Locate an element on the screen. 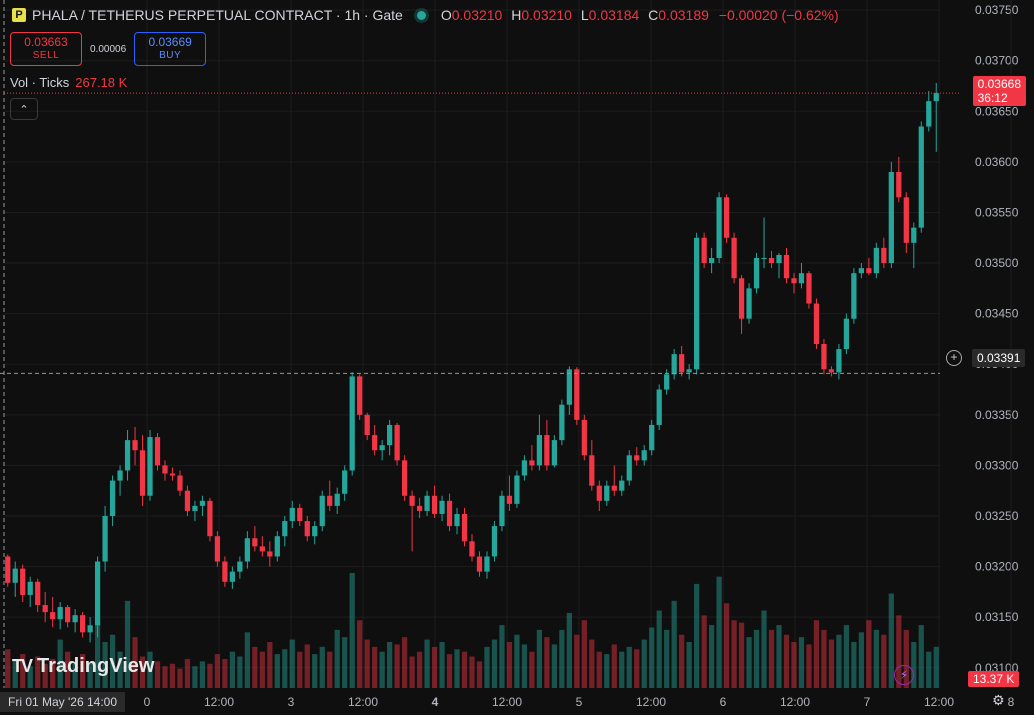 The image size is (1034, 715). sell-price: 0.03663 is located at coordinates (46, 42).